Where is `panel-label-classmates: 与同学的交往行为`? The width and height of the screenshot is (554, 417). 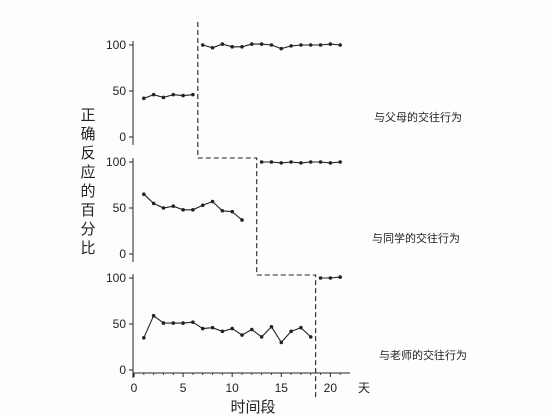
panel-label-classmates: 与同学的交往行为 is located at coordinates (416, 238).